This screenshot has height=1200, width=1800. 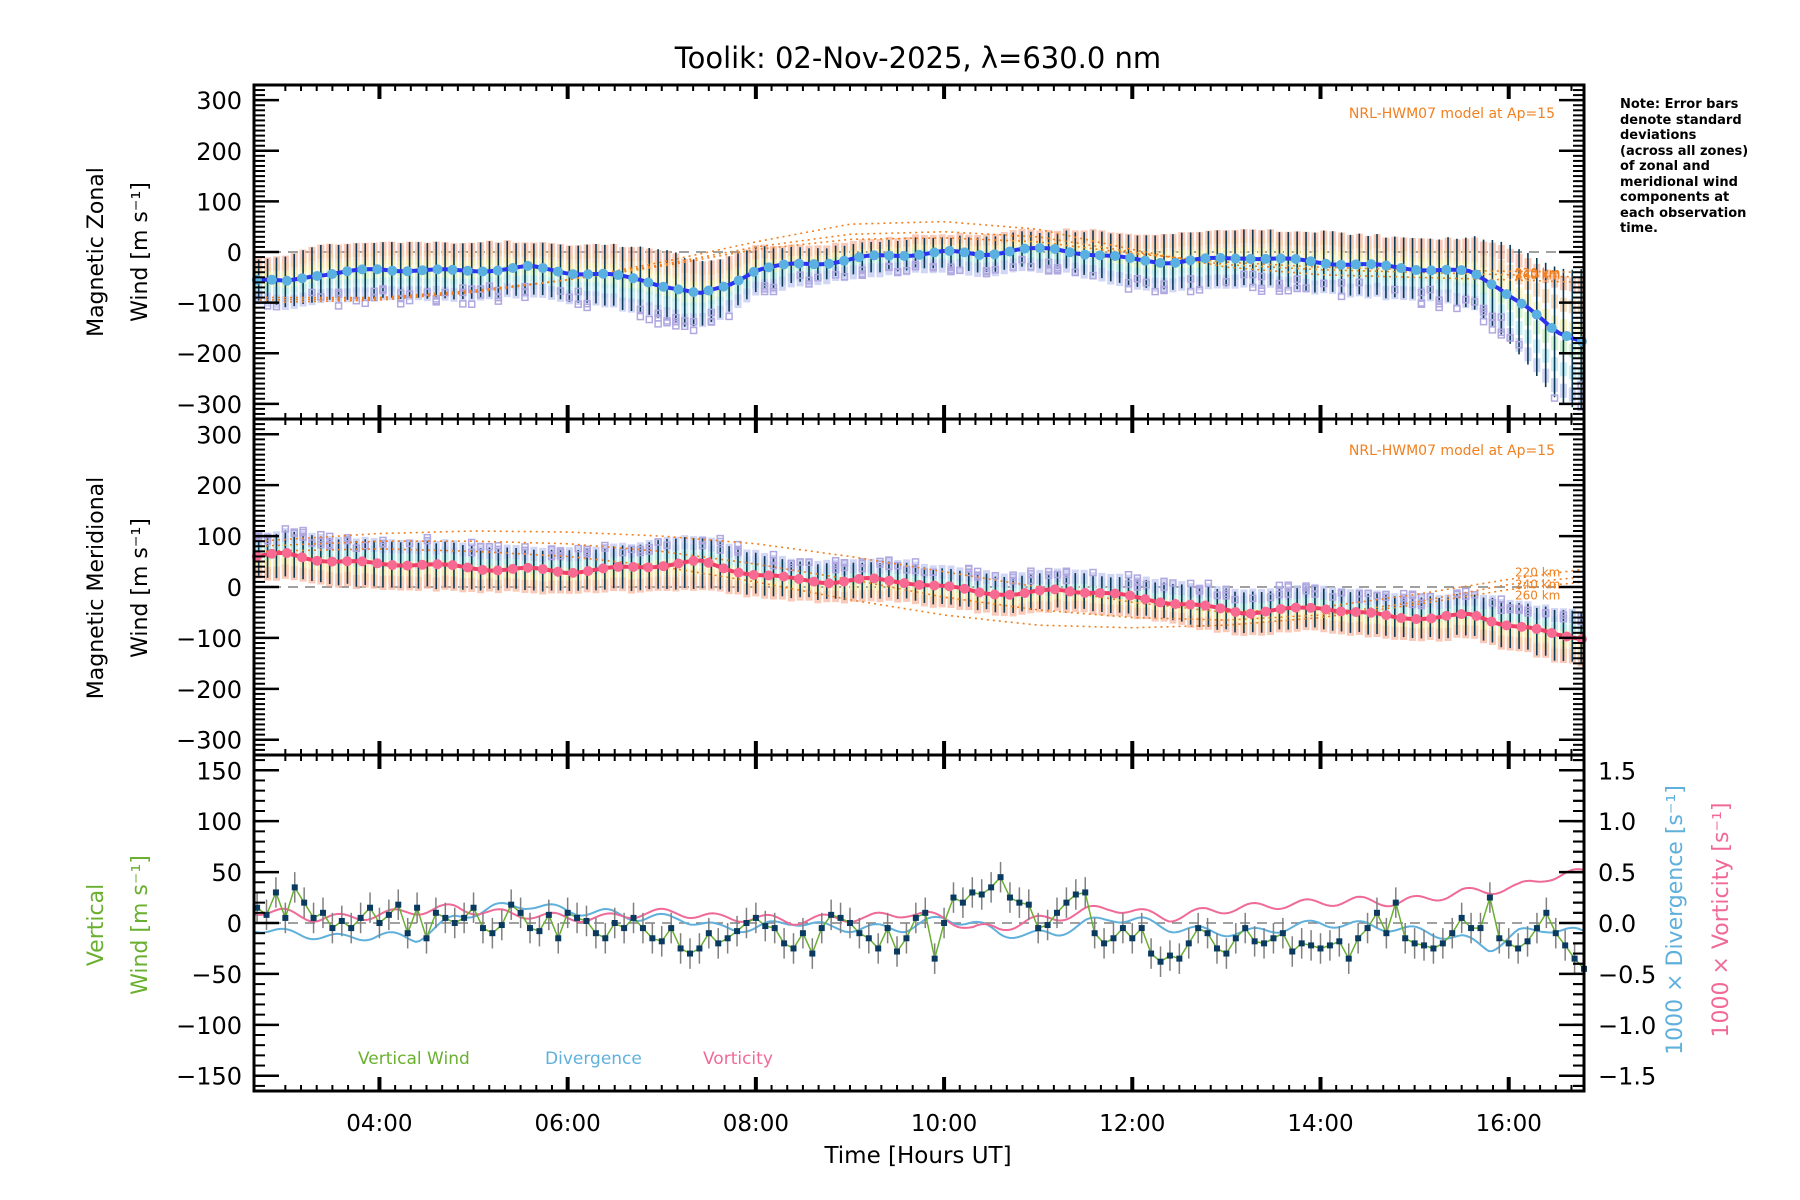 What do you see at coordinates (1627, 1077) in the screenshot?
I see `y-tick-label: −1.5` at bounding box center [1627, 1077].